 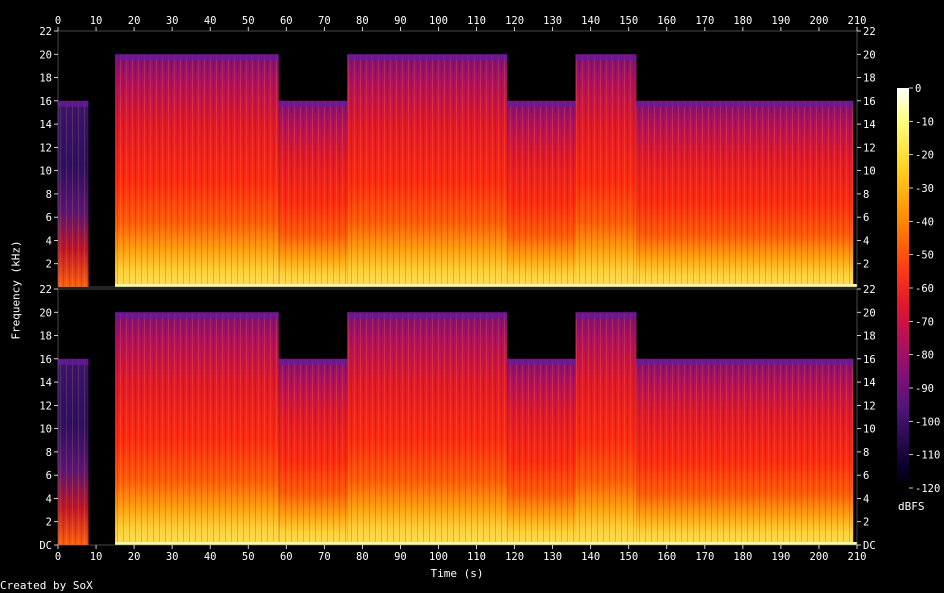 What do you see at coordinates (46, 585) in the screenshot?
I see `credit-text: Created by SoX` at bounding box center [46, 585].